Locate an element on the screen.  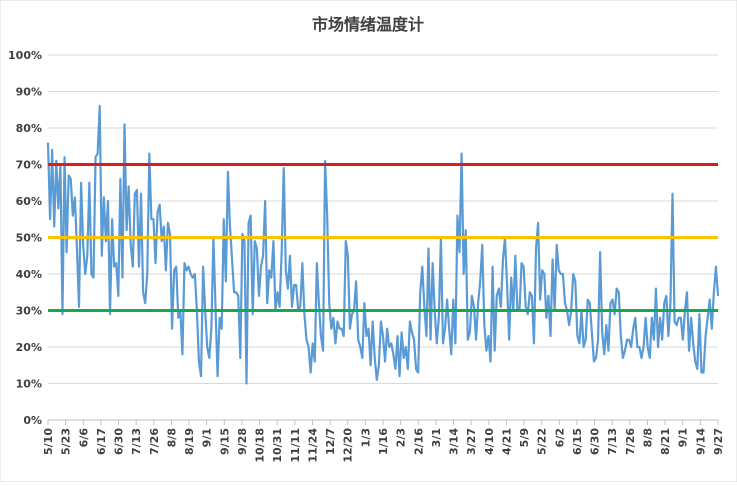
x-tick-label: 12/20 is located at coordinates (348, 445).